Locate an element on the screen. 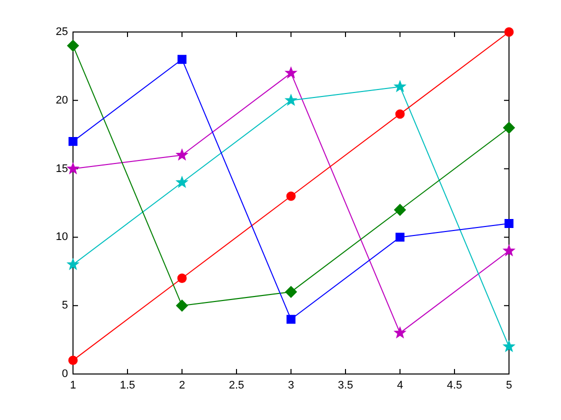  x-tick-label: 1.5 is located at coordinates (128, 386).